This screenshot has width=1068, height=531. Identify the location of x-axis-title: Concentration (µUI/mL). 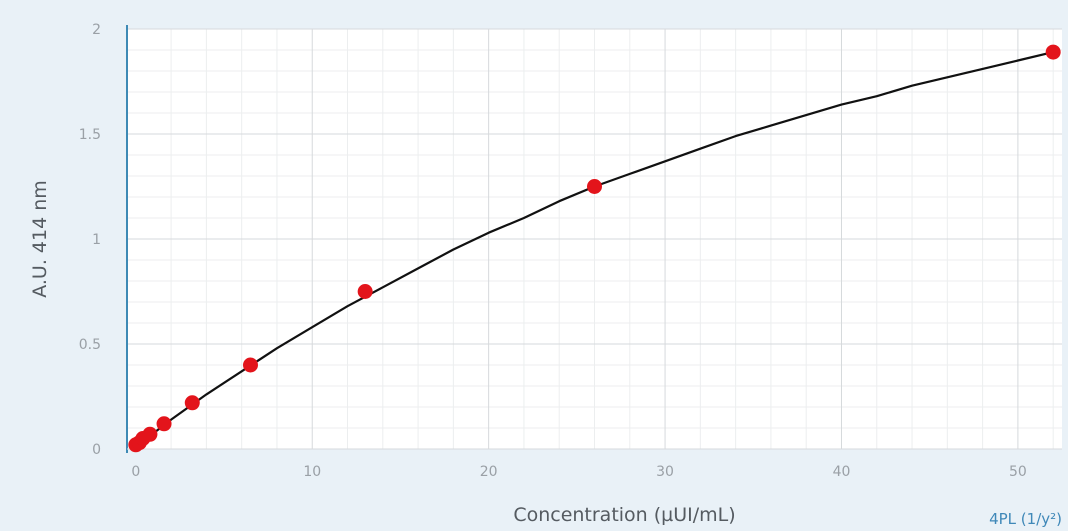
(624, 515).